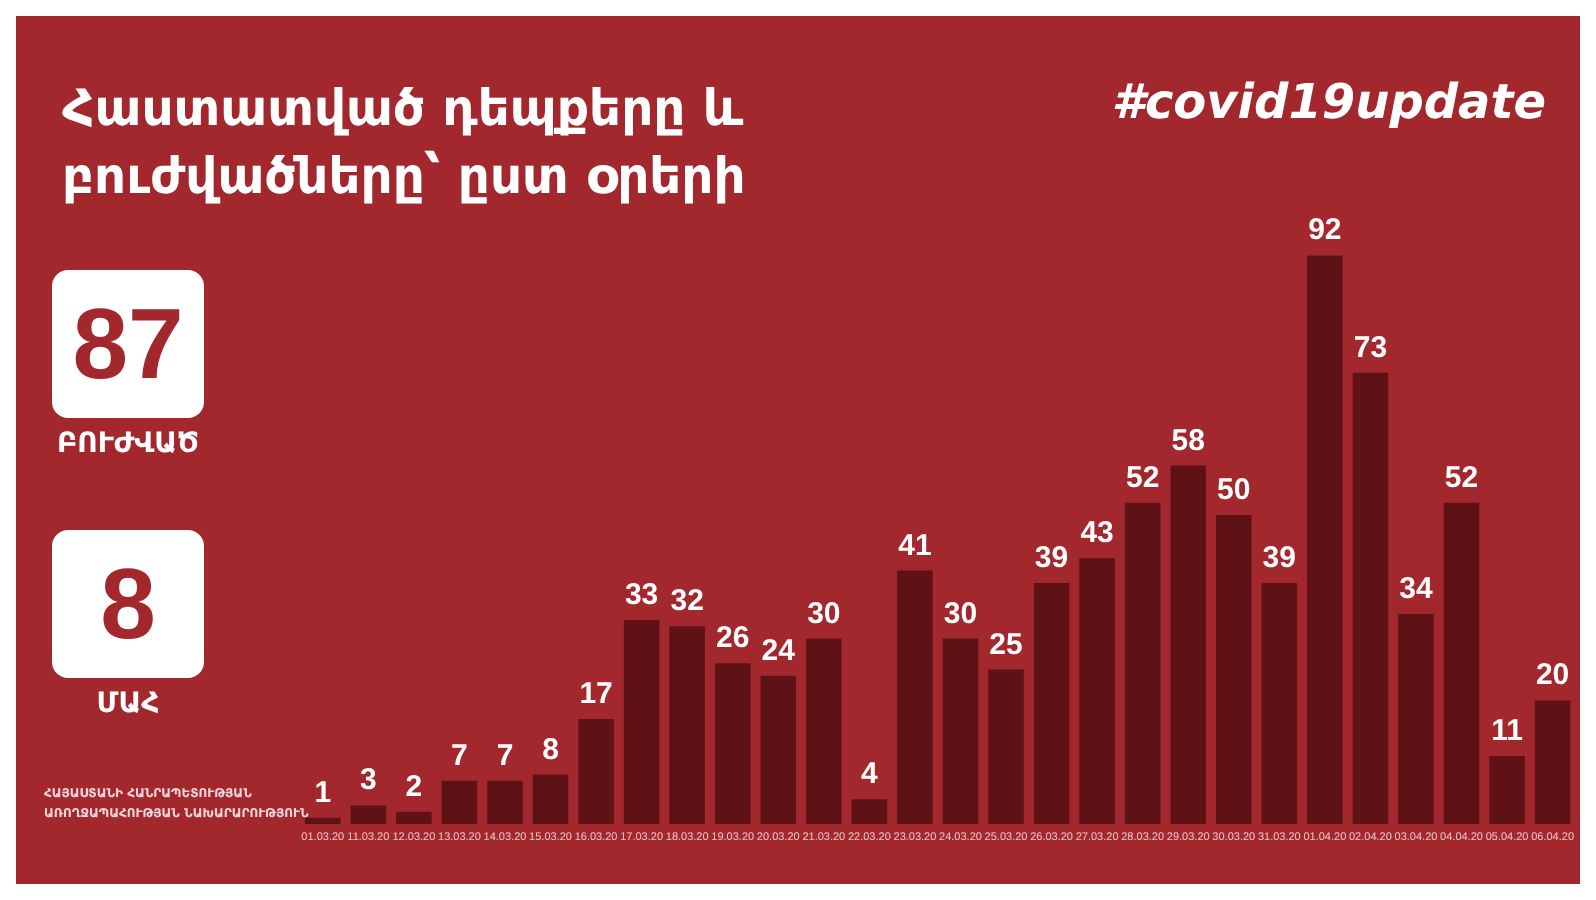 The image size is (1596, 900). Describe the element at coordinates (915, 545) in the screenshot. I see `data-label: 41` at that location.